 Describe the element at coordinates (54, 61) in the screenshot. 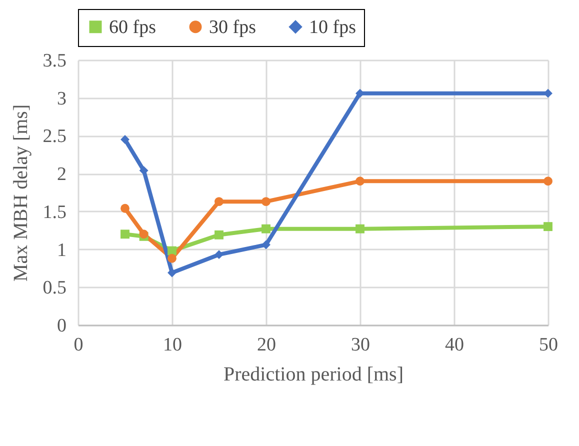

I see `y-tick-label: 3.5` at that location.